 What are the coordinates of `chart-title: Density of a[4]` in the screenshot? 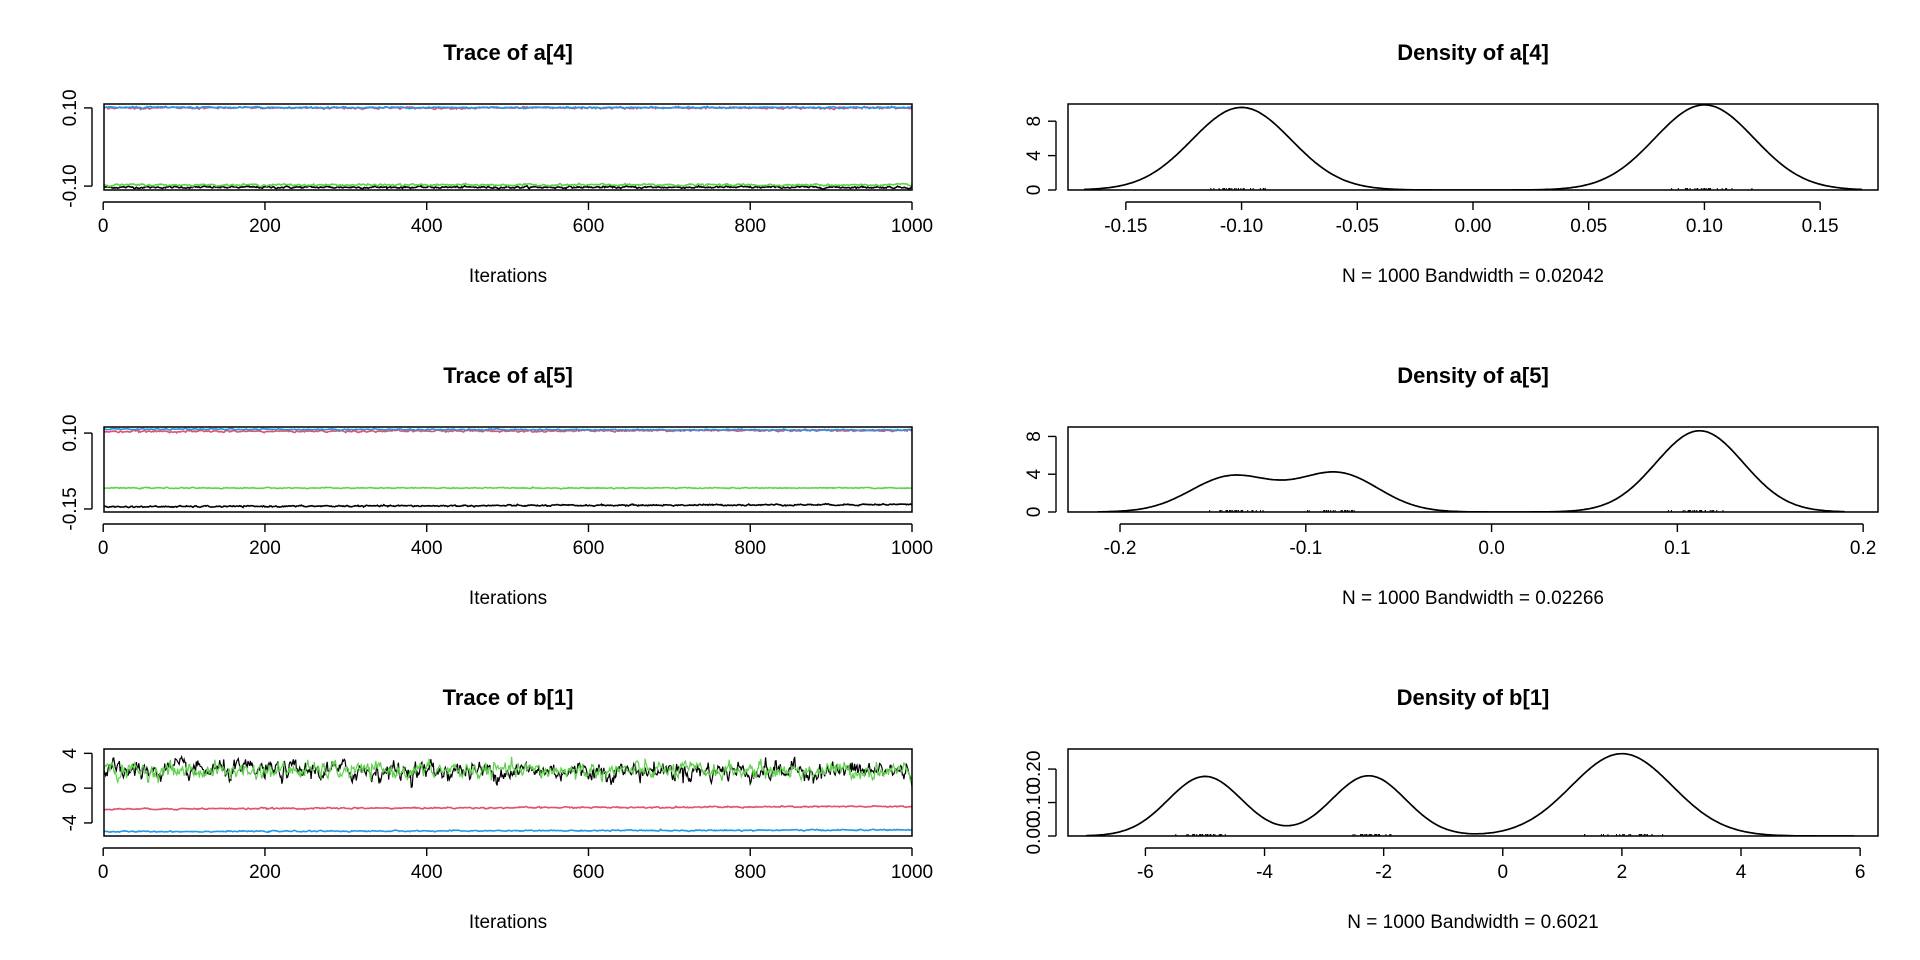 It's located at (1473, 52).